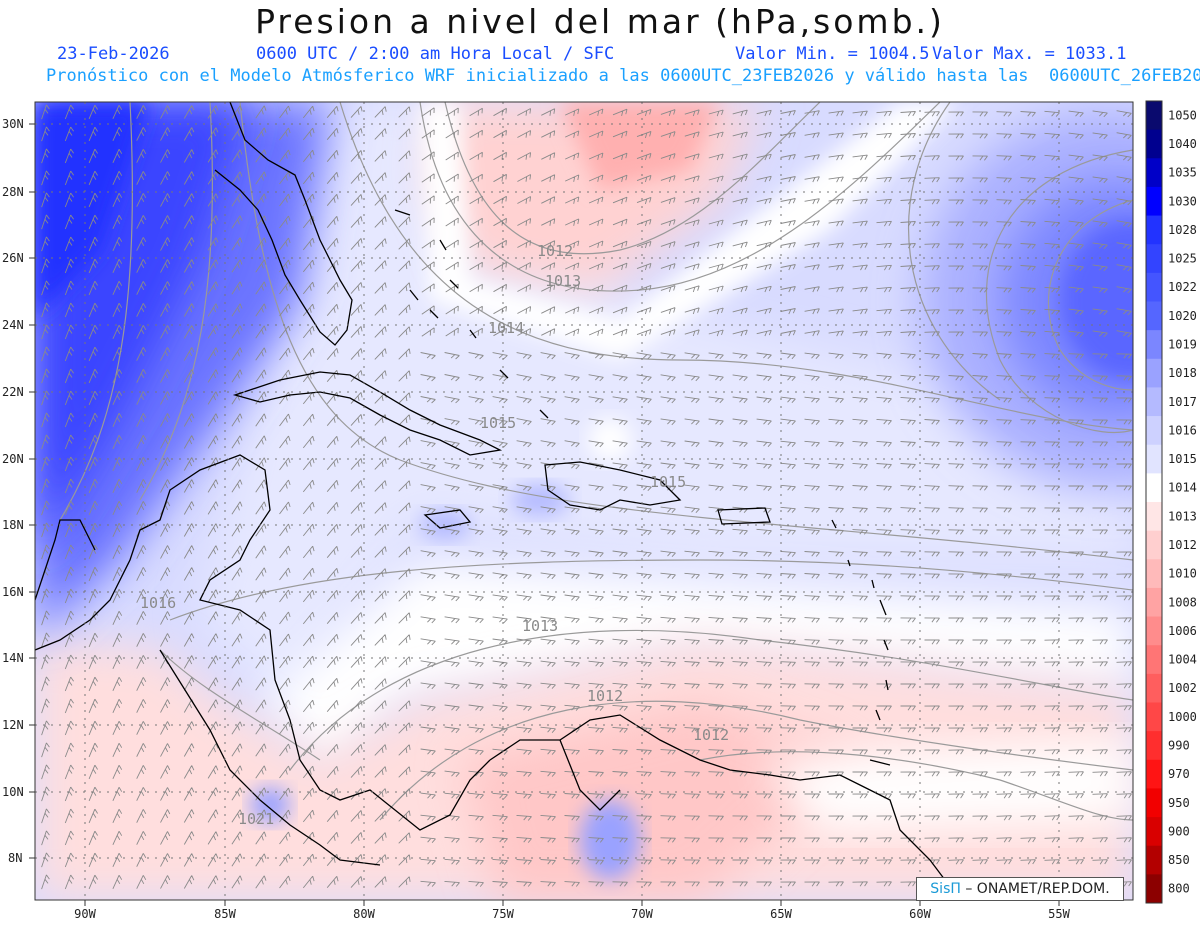  What do you see at coordinates (15, 858) in the screenshot?
I see `lat-label: 8N` at bounding box center [15, 858].